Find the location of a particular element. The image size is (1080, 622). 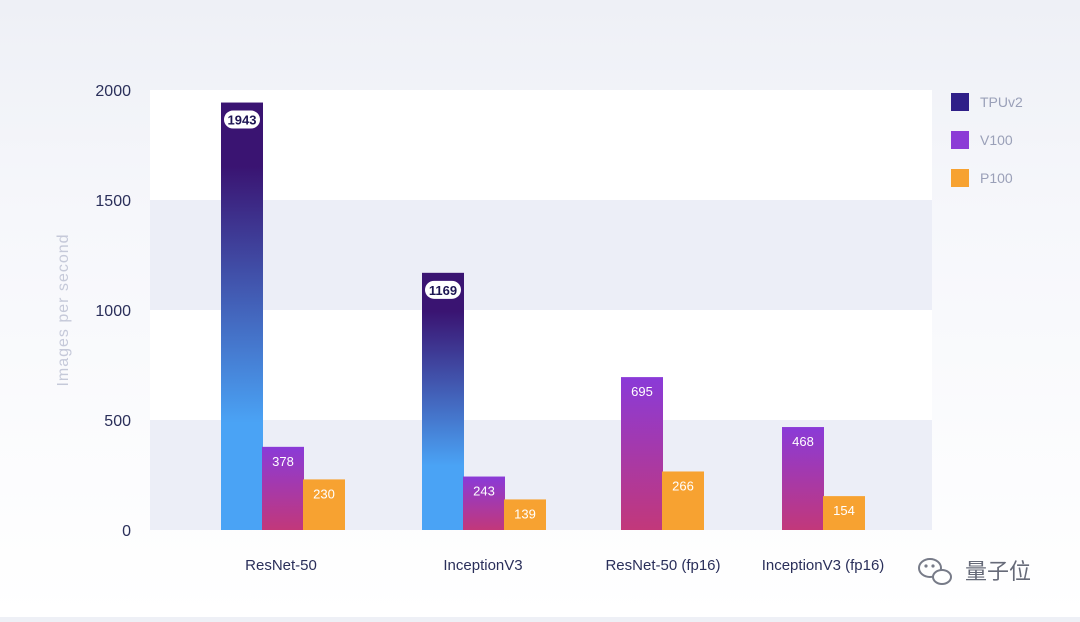

data-label: 695 is located at coordinates (642, 391).